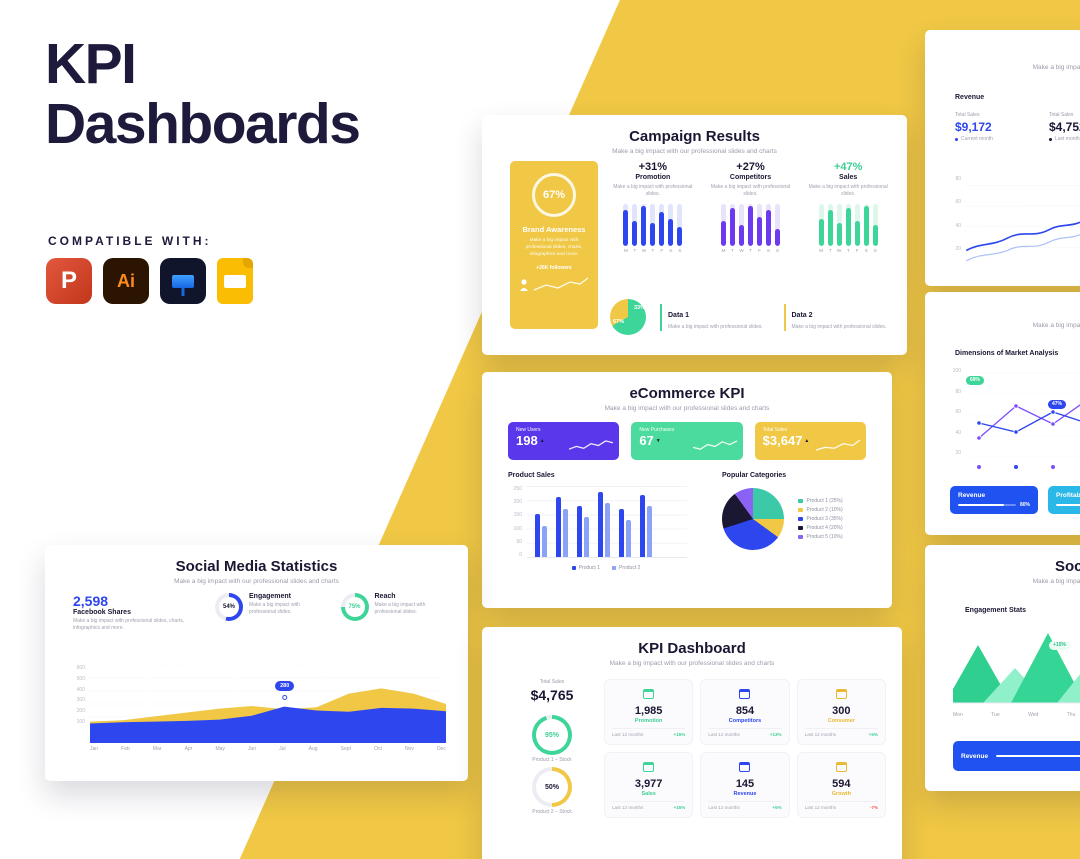 This screenshot has height=859, width=1080. I want to click on total-sales-label: Total Sales, so click(552, 682).